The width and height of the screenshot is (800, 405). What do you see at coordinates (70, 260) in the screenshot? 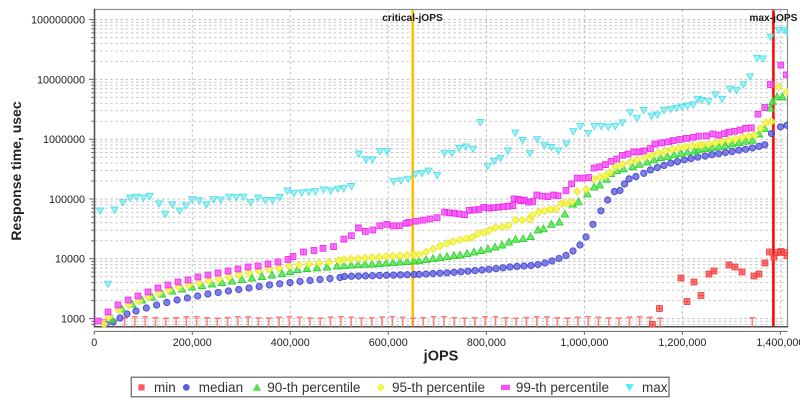
I see `svg-text: 10000` at bounding box center [70, 260].